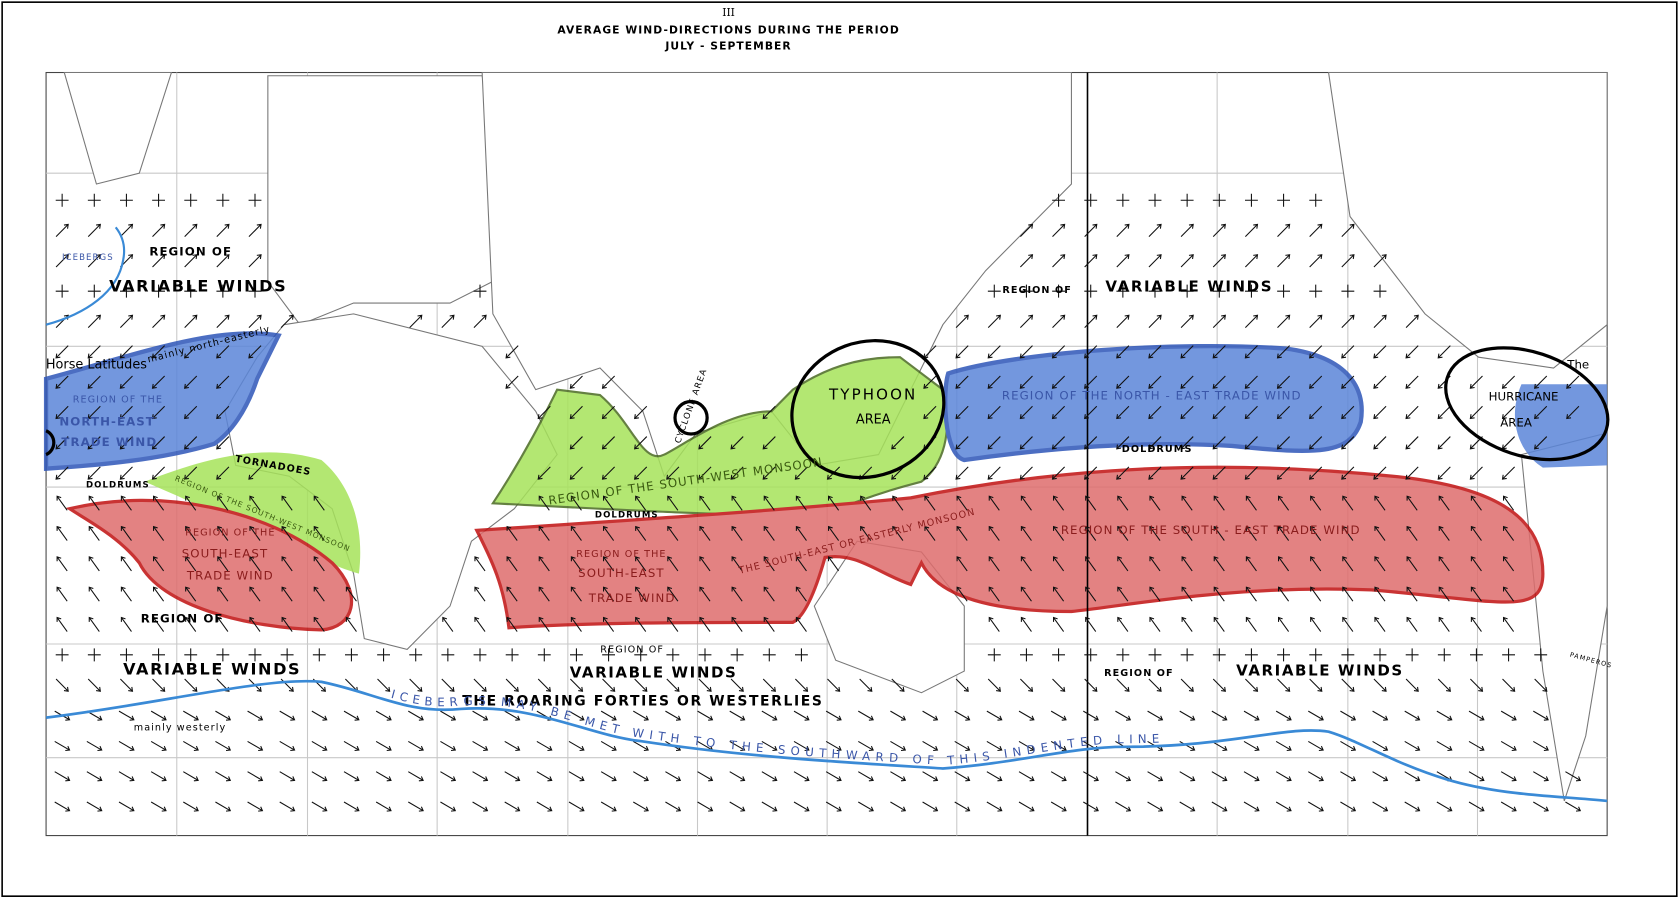 The height and width of the screenshot is (920, 1680). I want to click on region-label: SOUTH-EAST, so click(621, 573).